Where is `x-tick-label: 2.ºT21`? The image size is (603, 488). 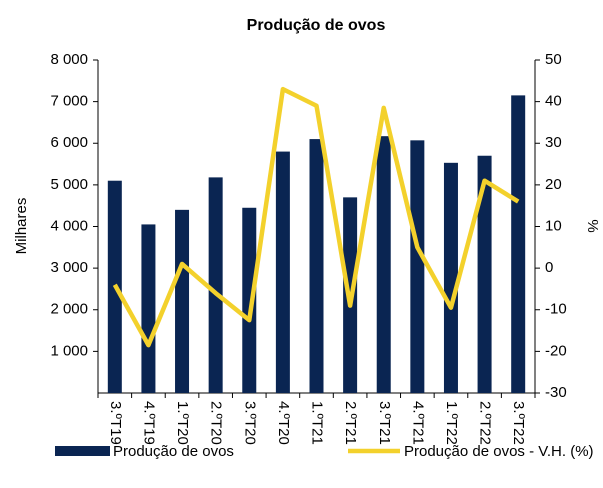
x-tick-label: 2.ºT21 is located at coordinates (350, 423).